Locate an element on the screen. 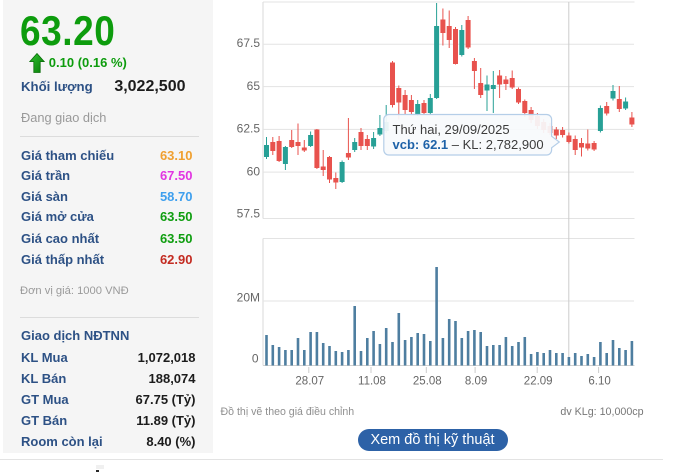  svg-text: 22.09 is located at coordinates (538, 382).